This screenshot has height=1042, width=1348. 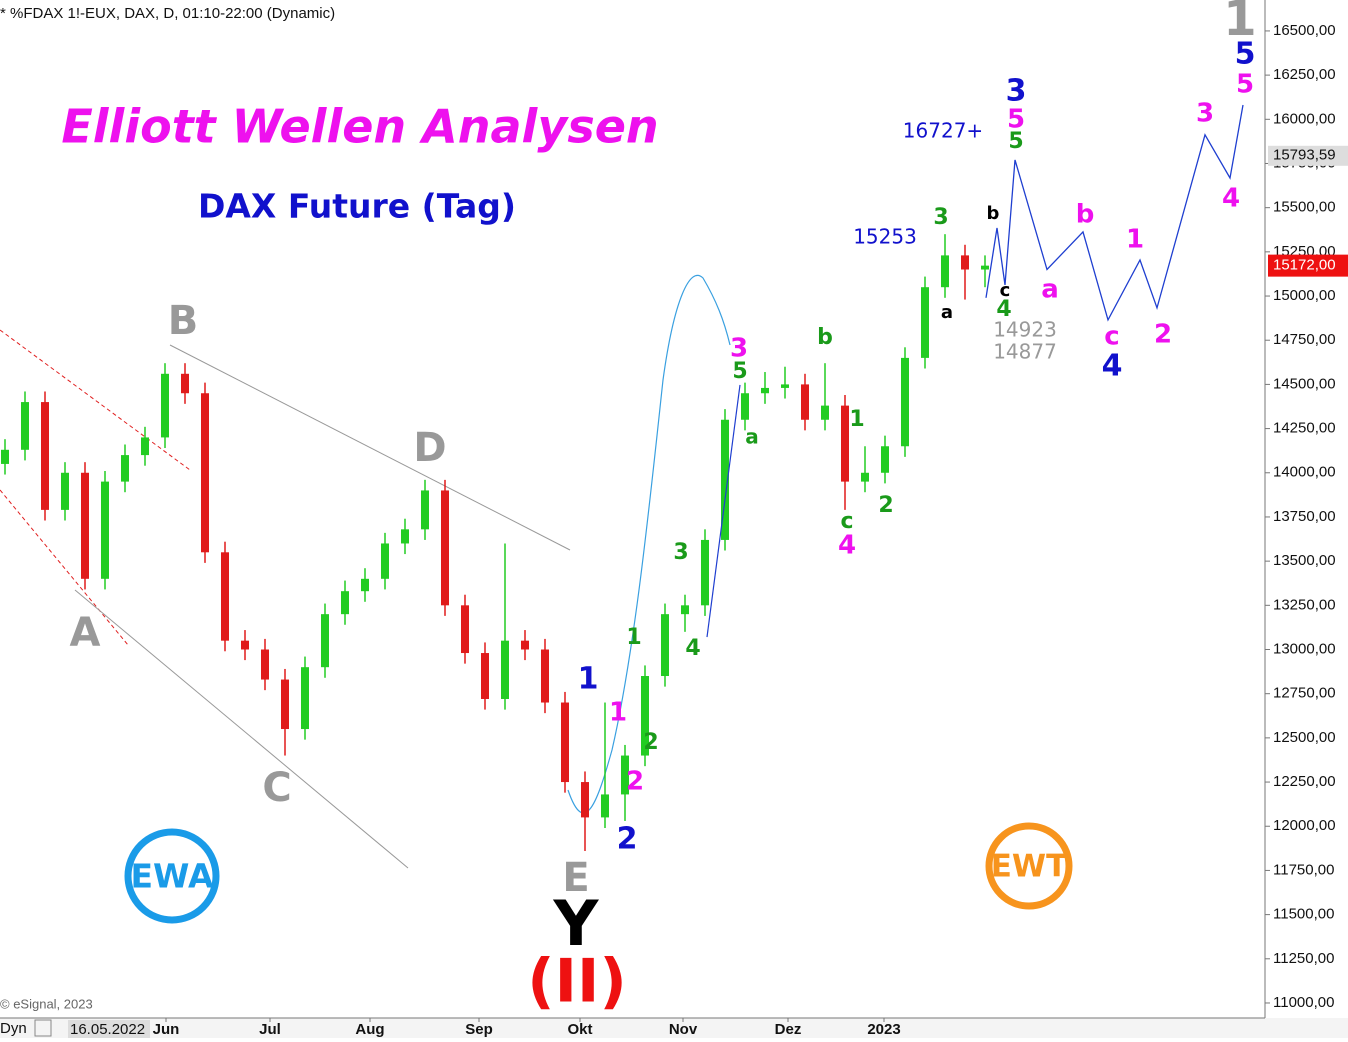 I want to click on y-tick-label: 14250,00, so click(x=1304, y=428).